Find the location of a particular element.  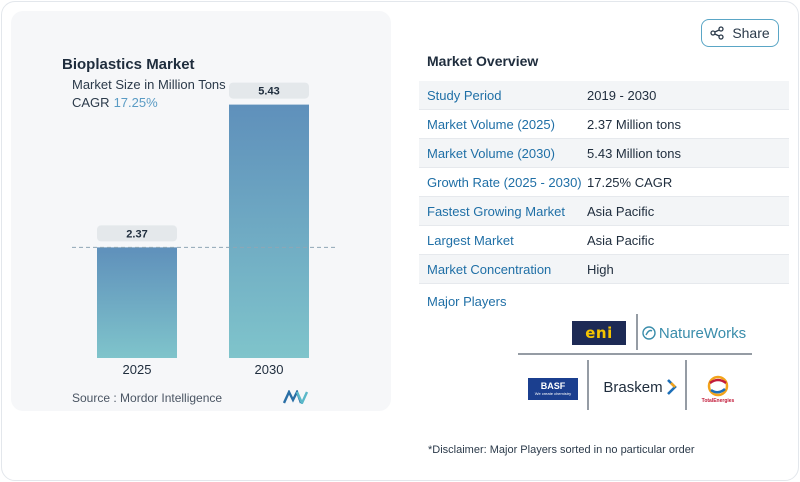

eni-logo: eni is located at coordinates (599, 333).